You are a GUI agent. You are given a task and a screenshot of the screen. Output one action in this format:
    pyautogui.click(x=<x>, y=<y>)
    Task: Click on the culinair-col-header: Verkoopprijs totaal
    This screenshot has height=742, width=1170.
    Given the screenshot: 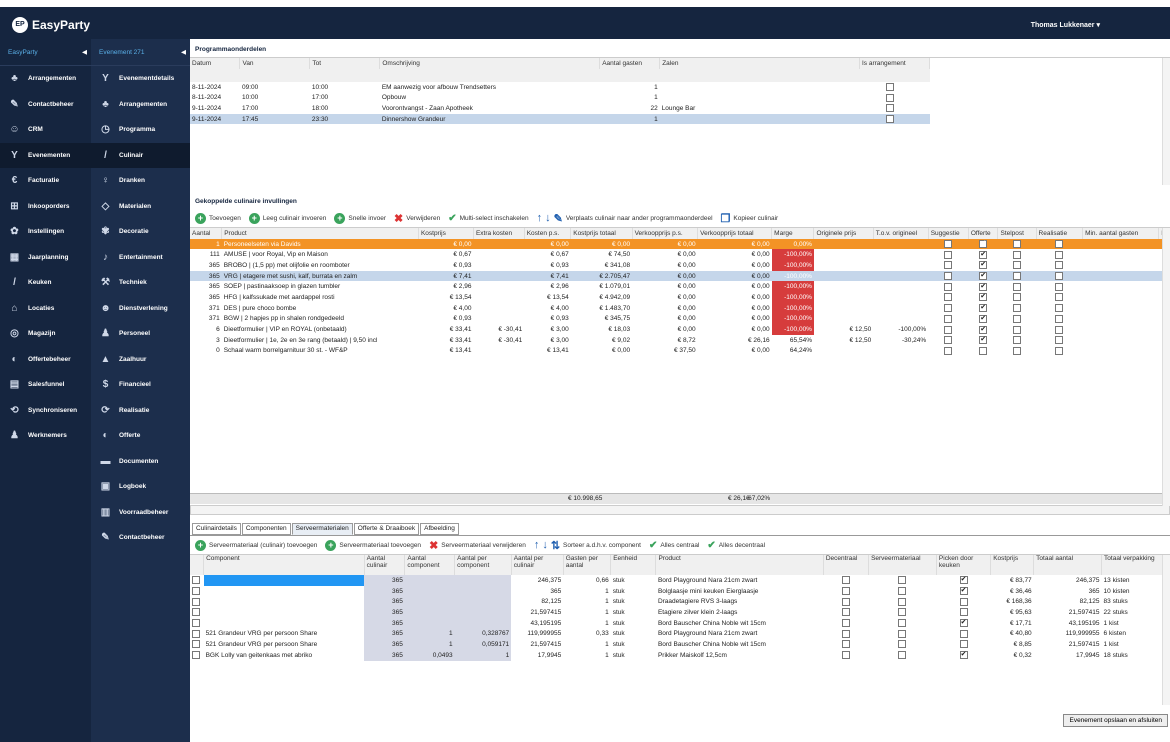 What is the action you would take?
    pyautogui.click(x=735, y=233)
    